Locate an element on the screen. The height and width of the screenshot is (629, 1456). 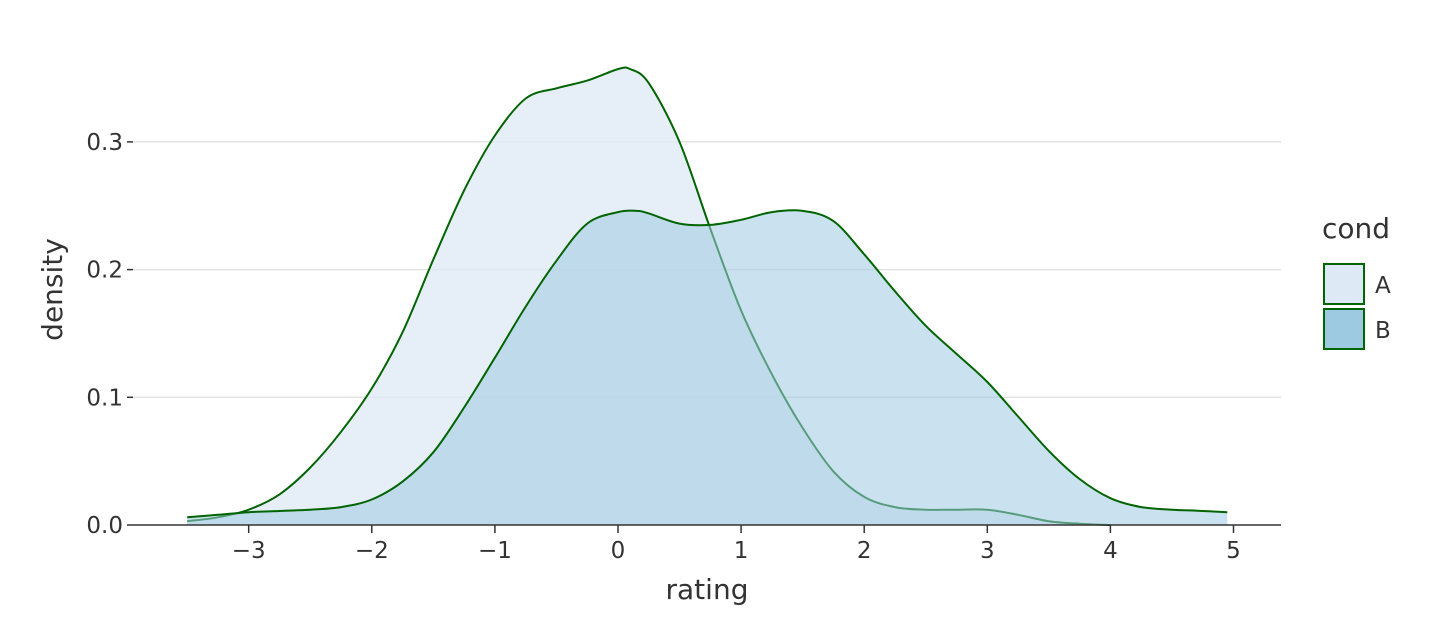
x-tick-label: −3 is located at coordinates (249, 551).